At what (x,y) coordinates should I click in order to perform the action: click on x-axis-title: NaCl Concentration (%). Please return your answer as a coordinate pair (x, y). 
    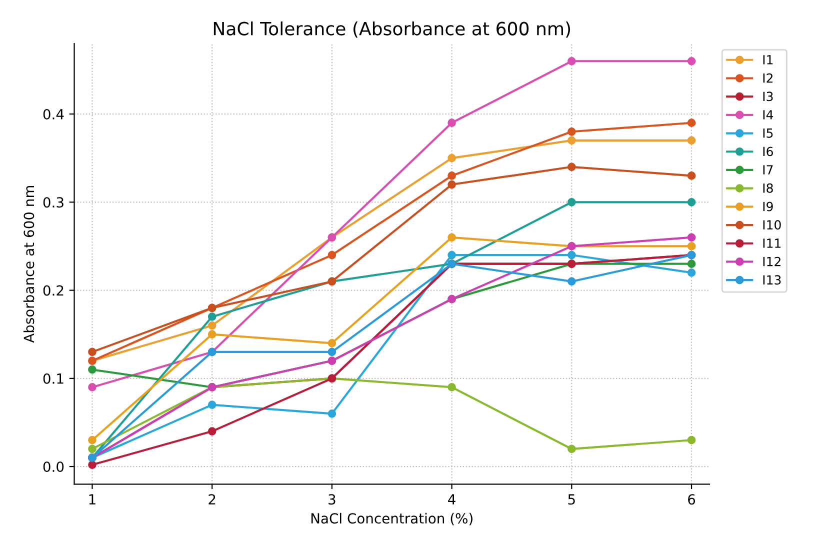
    Looking at the image, I should click on (391, 519).